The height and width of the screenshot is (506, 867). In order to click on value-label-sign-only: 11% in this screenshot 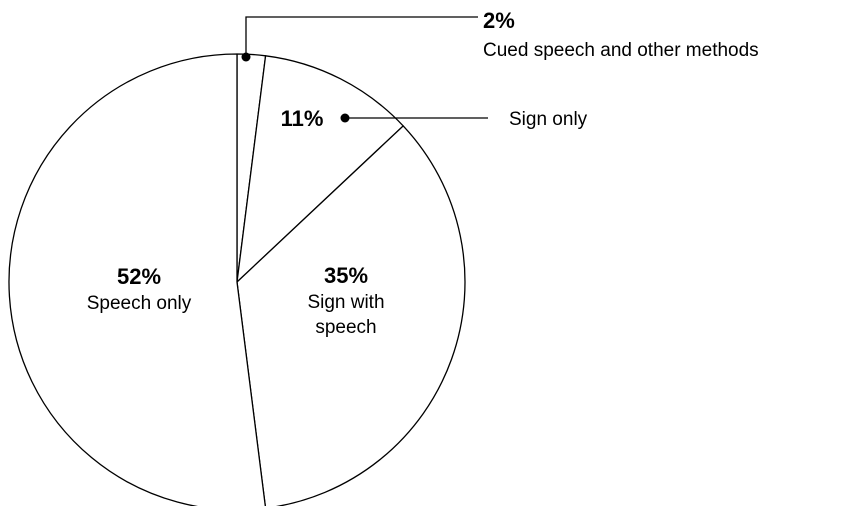, I will do `click(302, 118)`.